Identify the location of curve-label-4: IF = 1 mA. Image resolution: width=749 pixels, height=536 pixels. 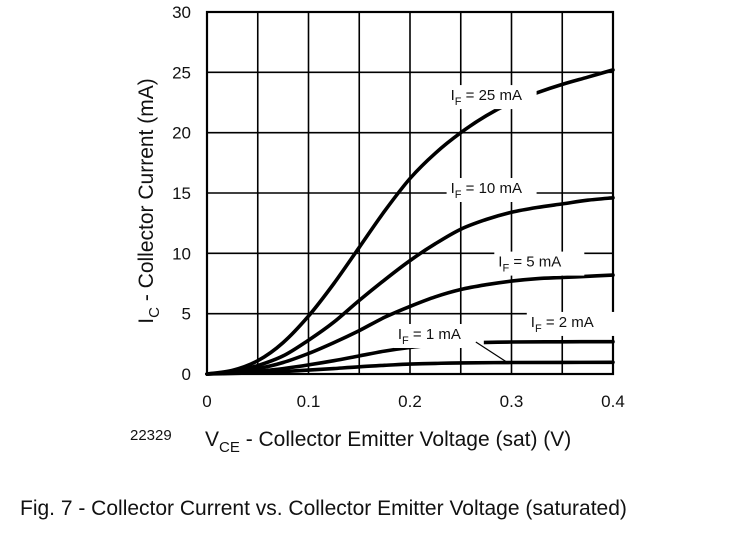
(429, 336).